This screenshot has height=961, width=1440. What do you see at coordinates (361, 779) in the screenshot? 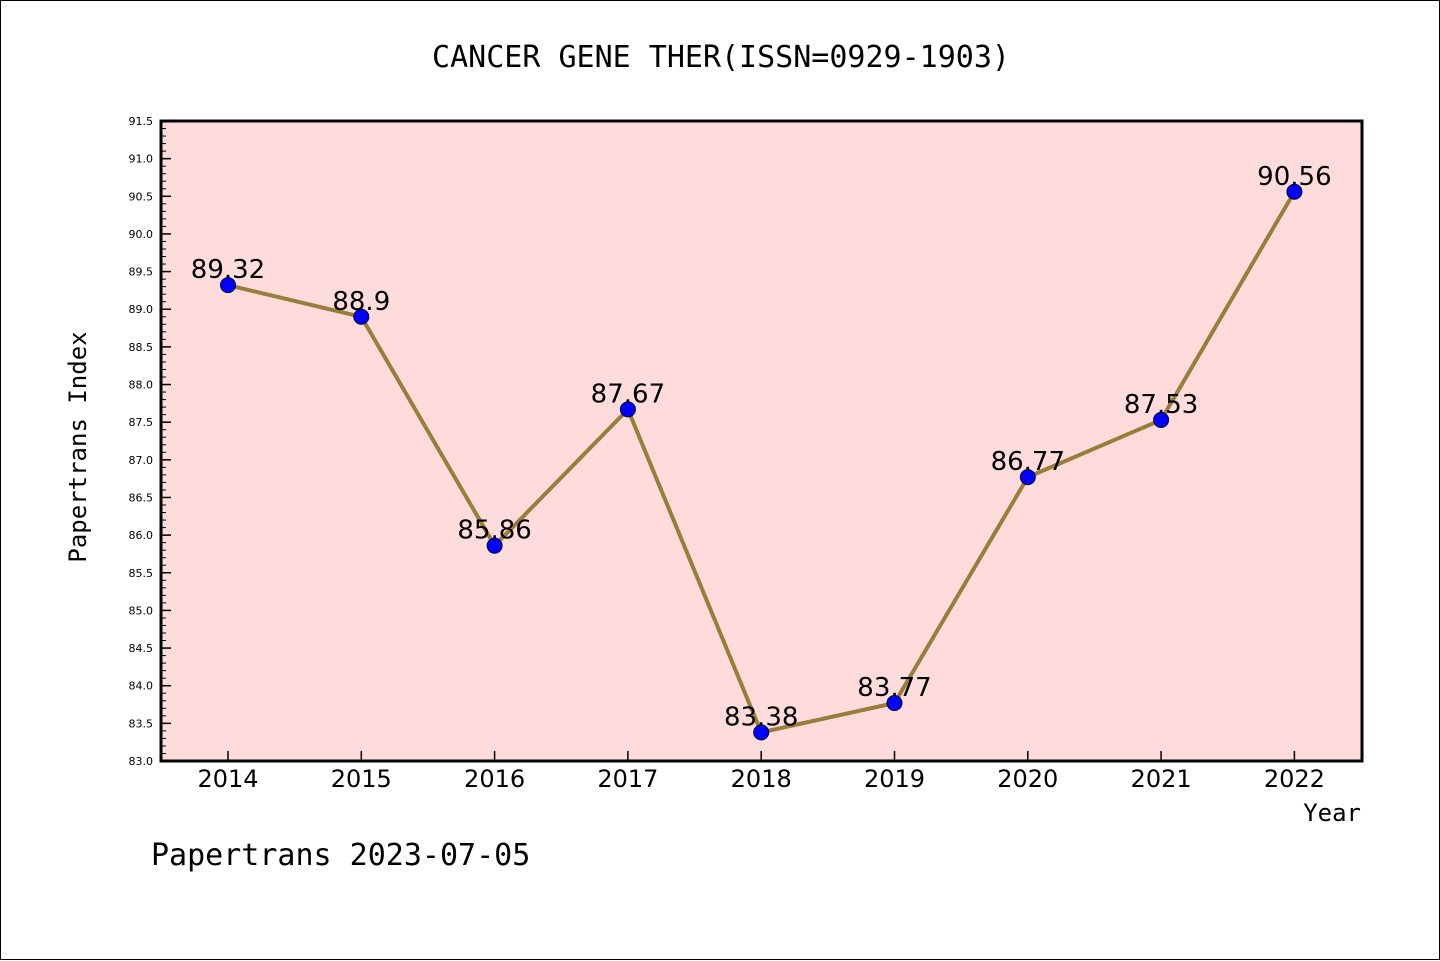
I see `x-tick-label: 2015` at bounding box center [361, 779].